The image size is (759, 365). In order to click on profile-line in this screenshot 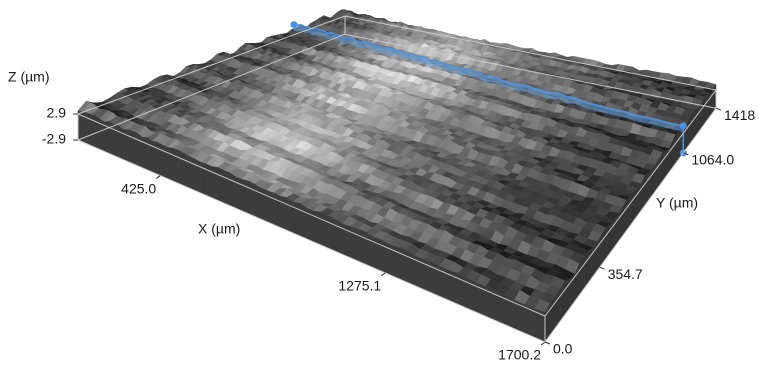, I will do `click(488, 75)`.